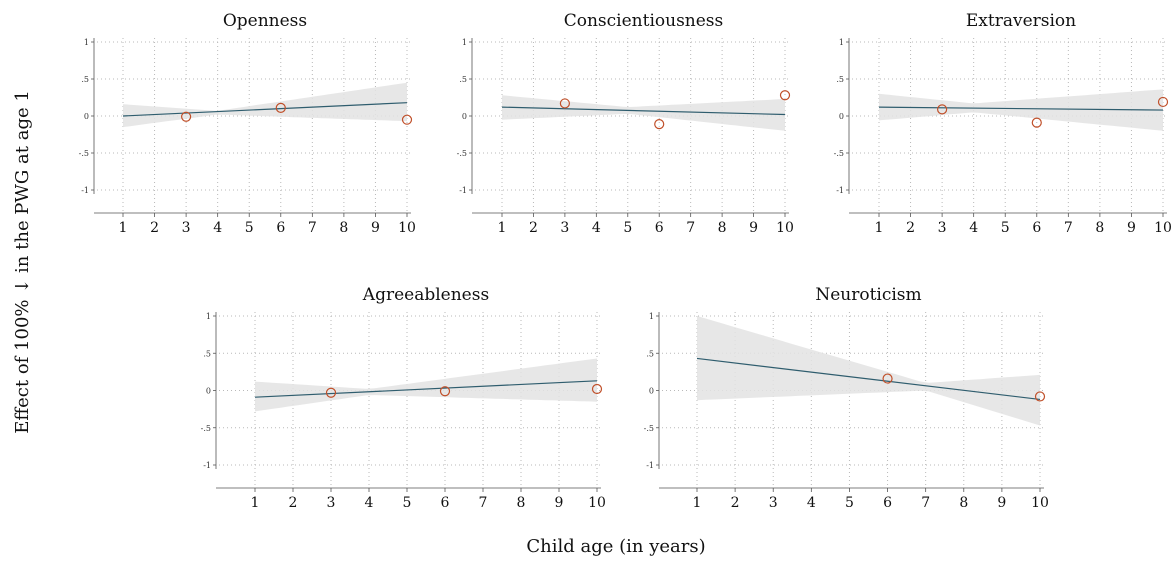  Describe the element at coordinates (425, 295) in the screenshot. I see `panel-title: Agreeableness` at that location.